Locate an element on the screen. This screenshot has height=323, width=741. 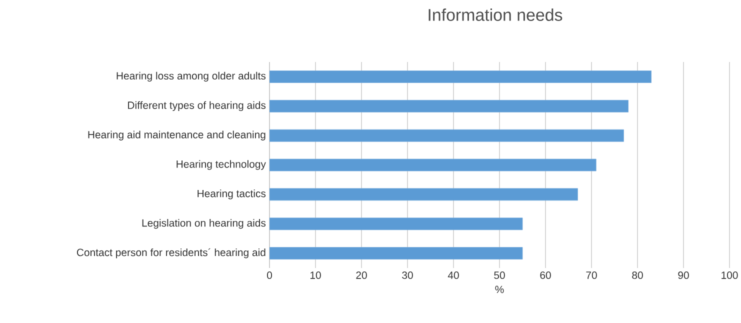
x-tick-label: 10 is located at coordinates (315, 275).